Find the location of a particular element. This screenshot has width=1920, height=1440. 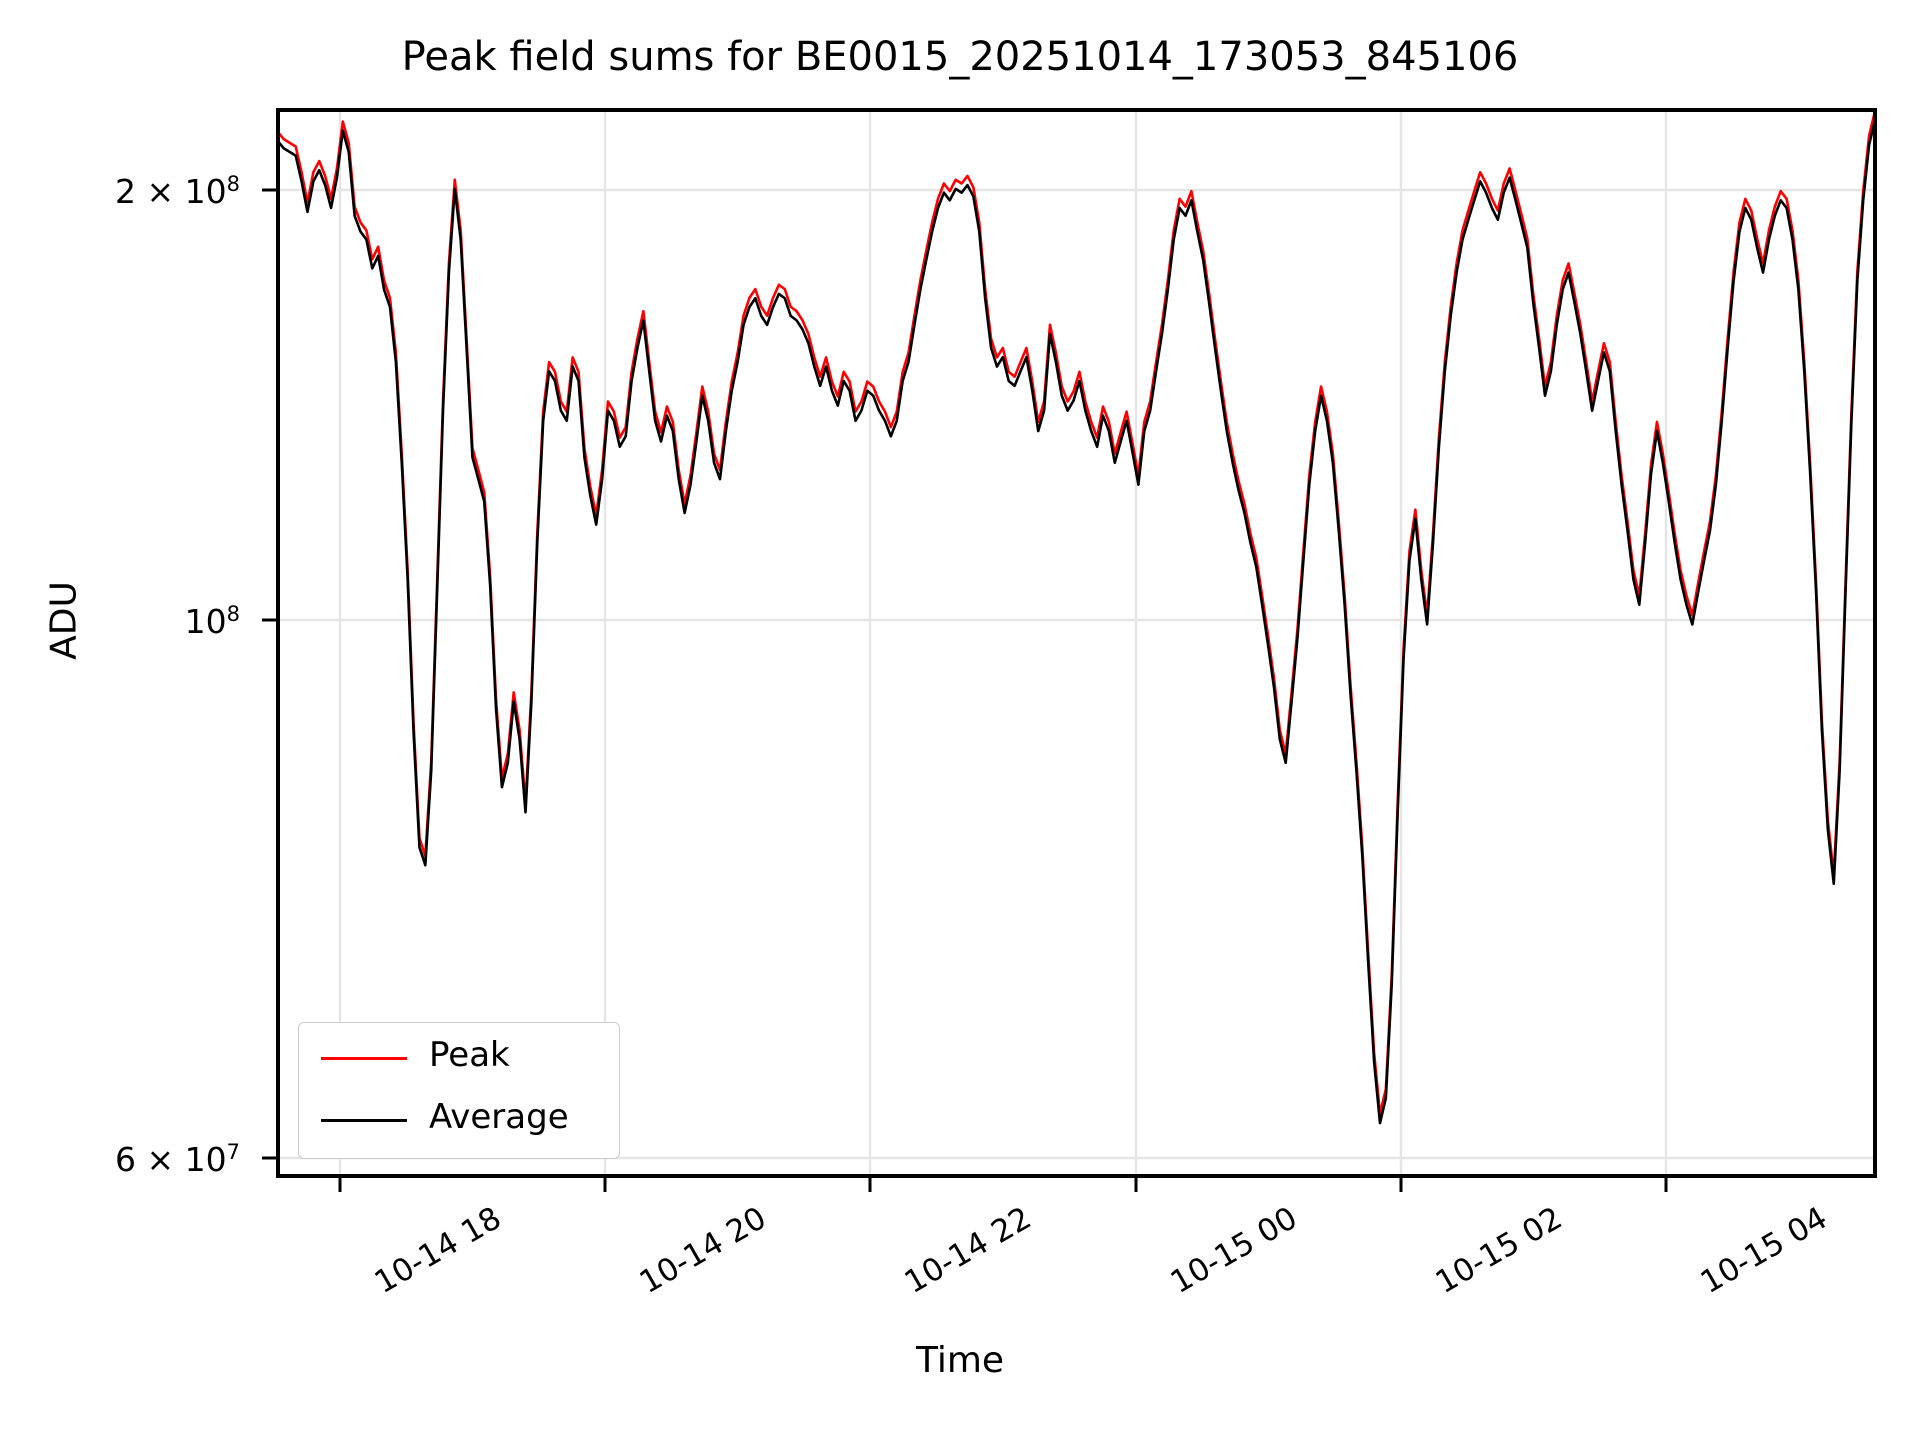

y-tick-label-1e8: 108 is located at coordinates (212, 621).